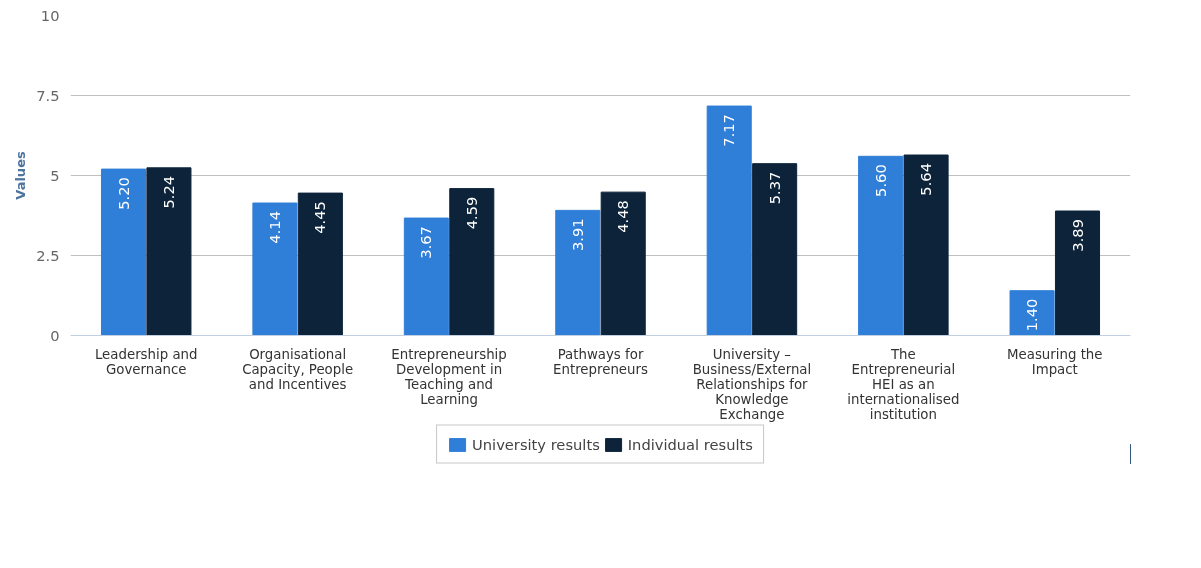 The image size is (1201, 568). What do you see at coordinates (903, 384) in the screenshot?
I see `x-tick-label: The Entrepreneurial HEI as an internationalised institution` at bounding box center [903, 384].